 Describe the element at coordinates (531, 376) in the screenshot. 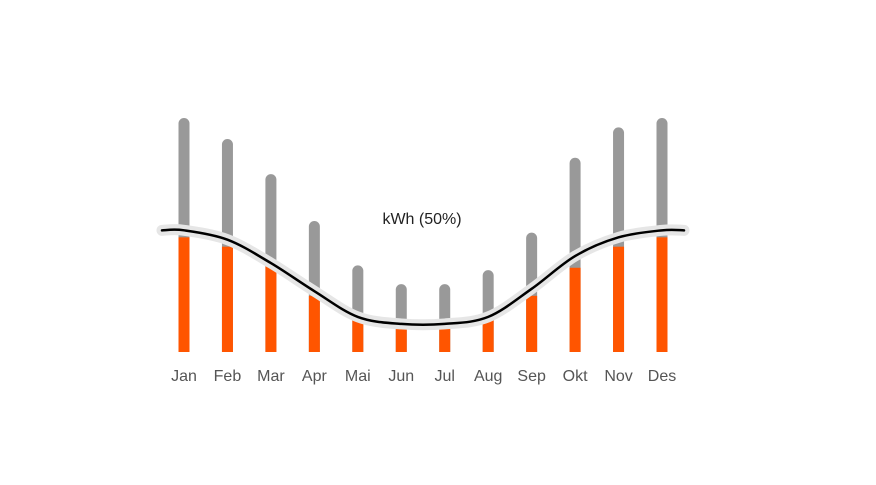

I see `month-label-sep: Sep` at that location.